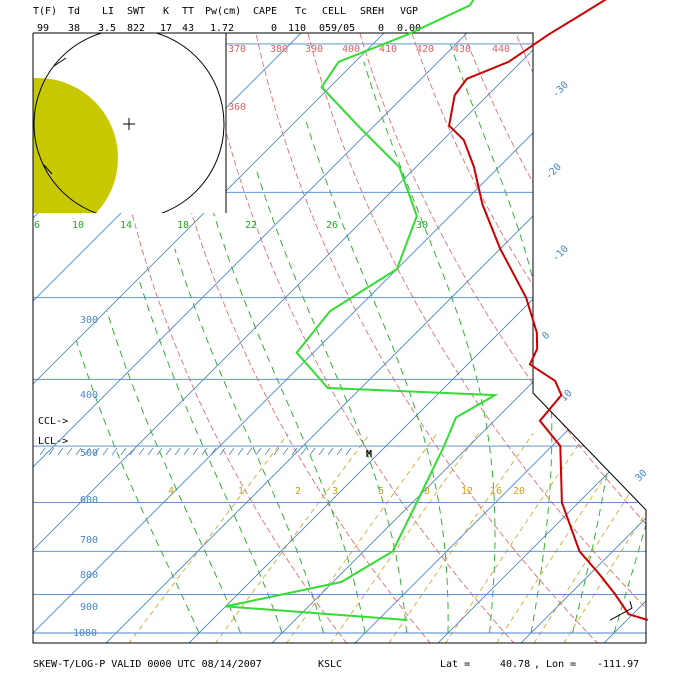 Image resolution: width=680 pixels, height=680 pixels. What do you see at coordinates (53, 421) in the screenshot?
I see `ccl-annotation: CCL->` at bounding box center [53, 421].